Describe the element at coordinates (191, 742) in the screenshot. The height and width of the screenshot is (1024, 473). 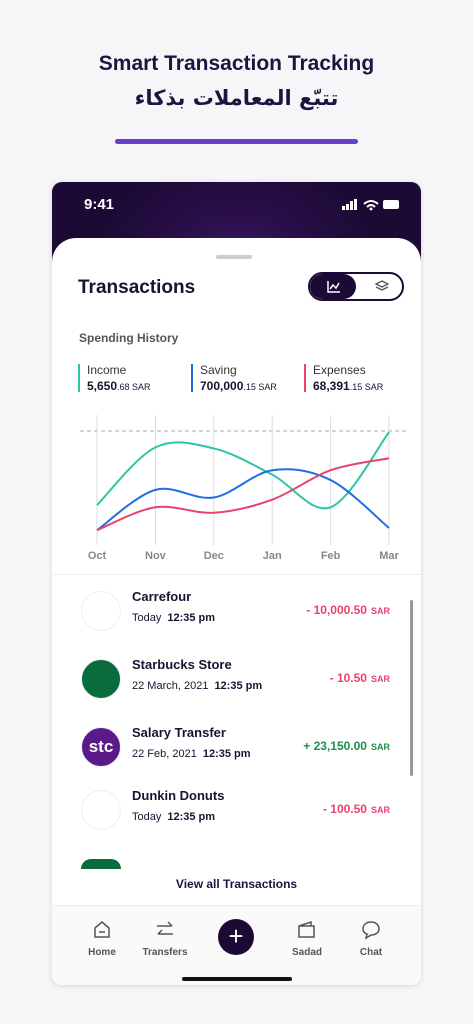
I see `transaction: Salary Transfer 22 Feb, 2021 12:35 pm` at that location.